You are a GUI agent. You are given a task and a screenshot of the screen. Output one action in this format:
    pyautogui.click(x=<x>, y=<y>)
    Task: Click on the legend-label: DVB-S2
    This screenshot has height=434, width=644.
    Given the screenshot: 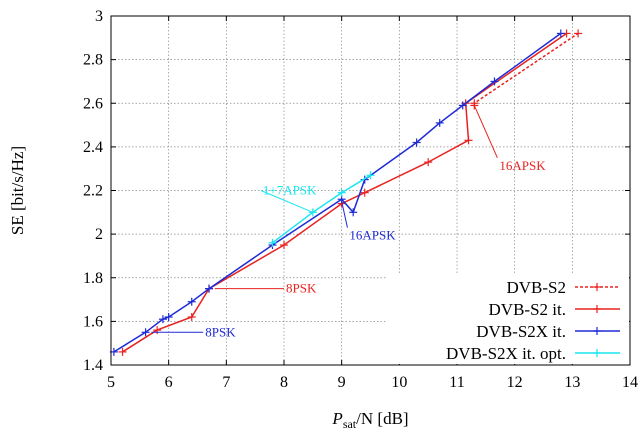 What is the action you would take?
    pyautogui.click(x=536, y=287)
    